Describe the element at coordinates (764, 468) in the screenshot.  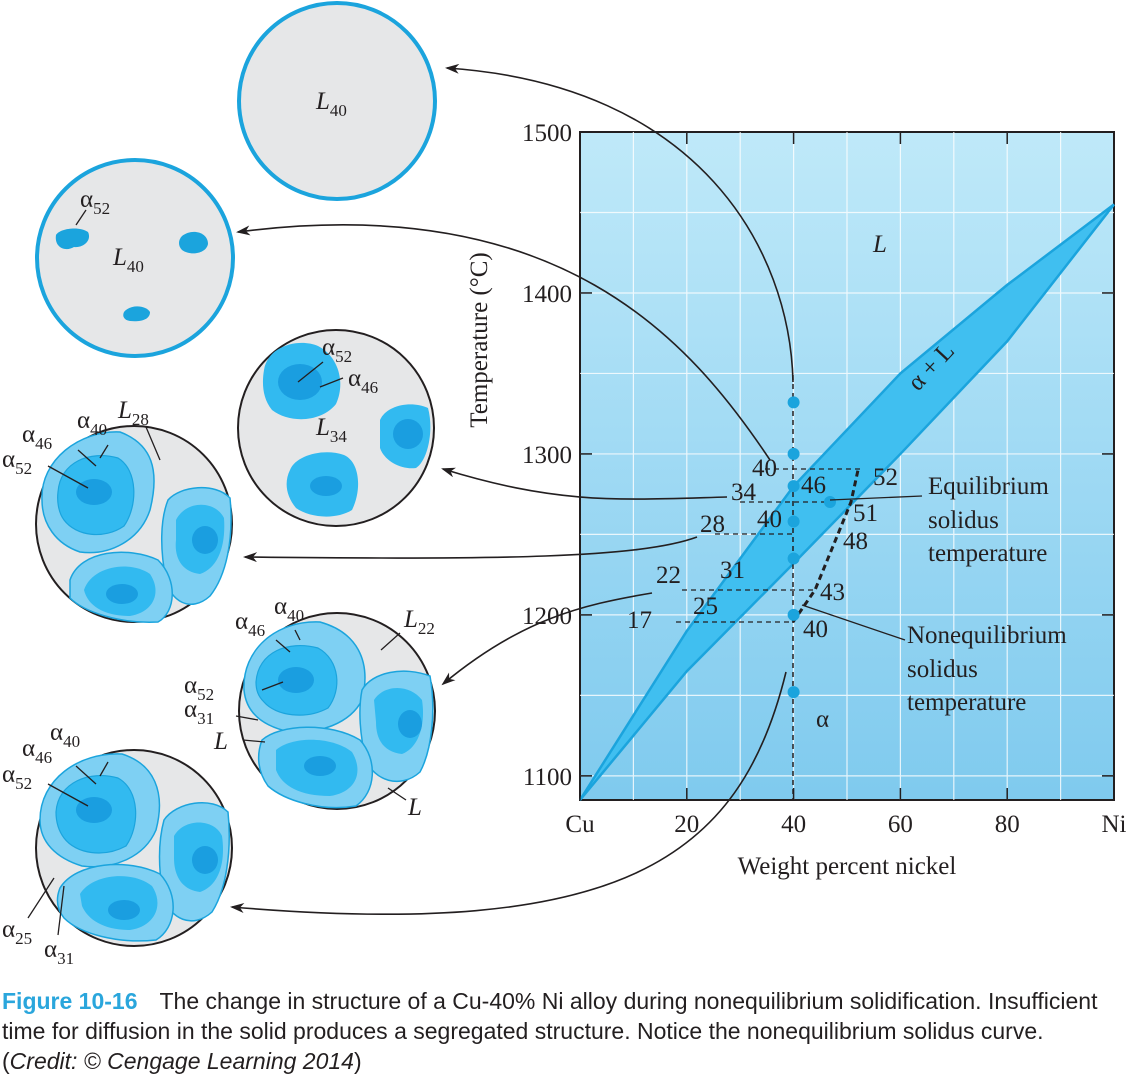
I see `tie-label-40a: 40` at that location.